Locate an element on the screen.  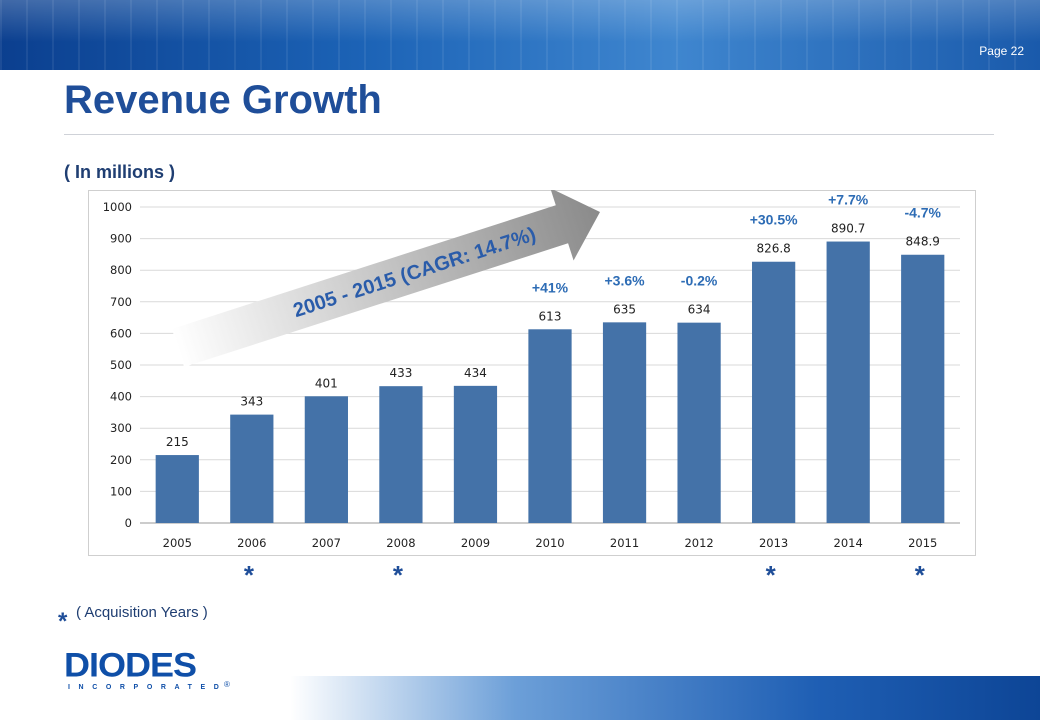
diodes-logo: DIODES ® INCORPORATED is located at coordinates (149, 670).